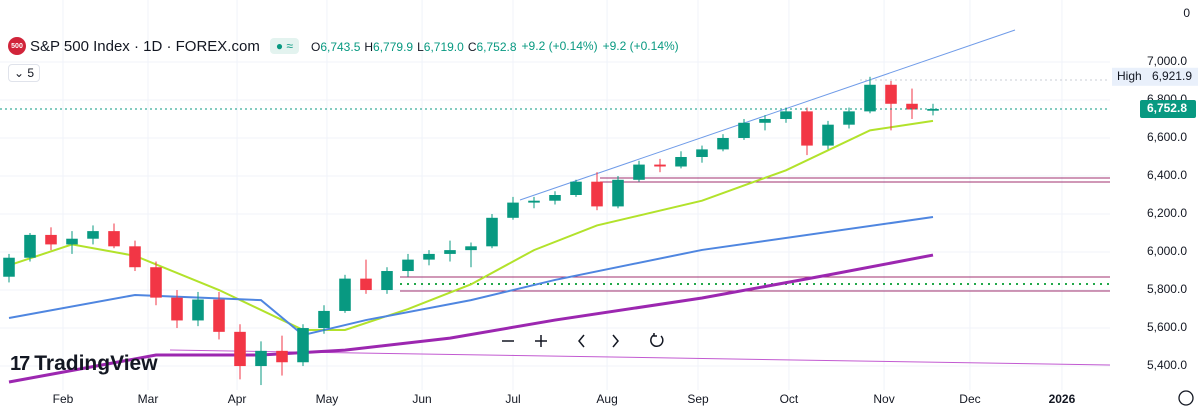 The width and height of the screenshot is (1200, 411). Describe the element at coordinates (1167, 175) in the screenshot. I see `y-tick-label: 6,400.0` at that location.